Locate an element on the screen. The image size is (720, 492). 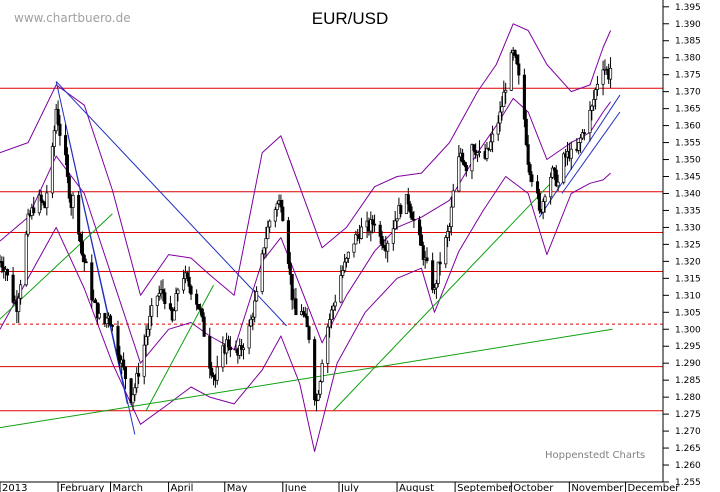
x-tick-label: September is located at coordinates (485, 487).